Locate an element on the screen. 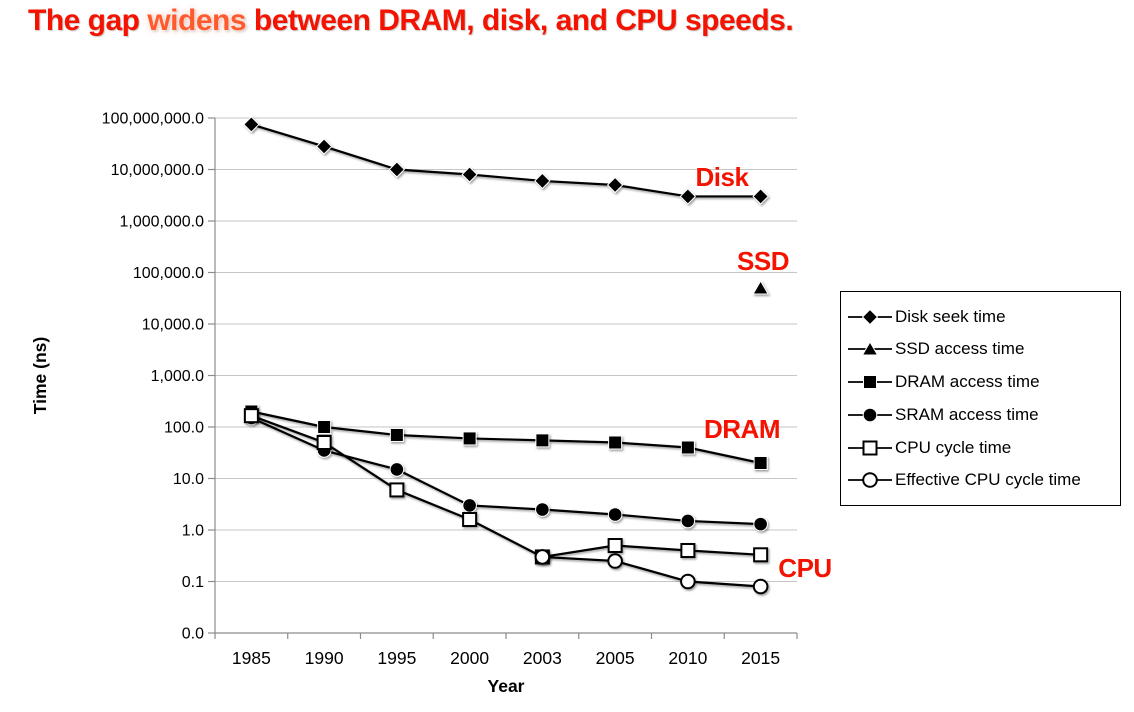 Image resolution: width=1134 pixels, height=712 pixels. x-tick-label: 1985 is located at coordinates (251, 658).